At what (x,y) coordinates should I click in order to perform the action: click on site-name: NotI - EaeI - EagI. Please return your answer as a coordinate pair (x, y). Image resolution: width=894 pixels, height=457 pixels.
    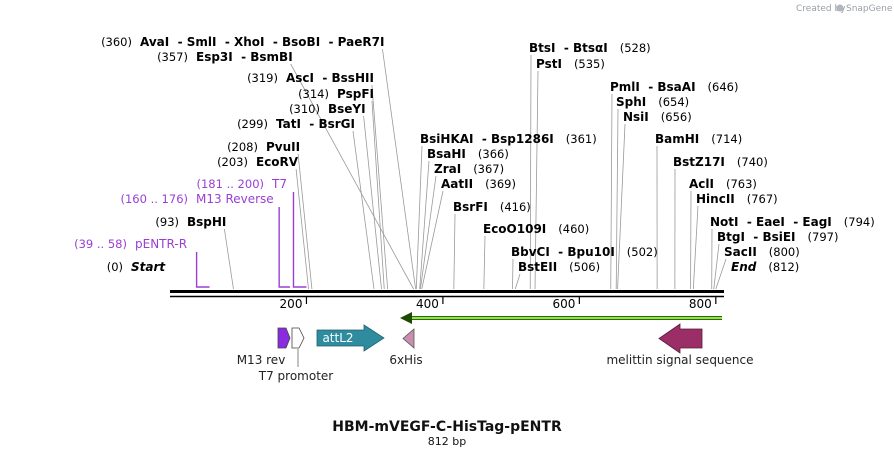
    Looking at the image, I should click on (771, 222).